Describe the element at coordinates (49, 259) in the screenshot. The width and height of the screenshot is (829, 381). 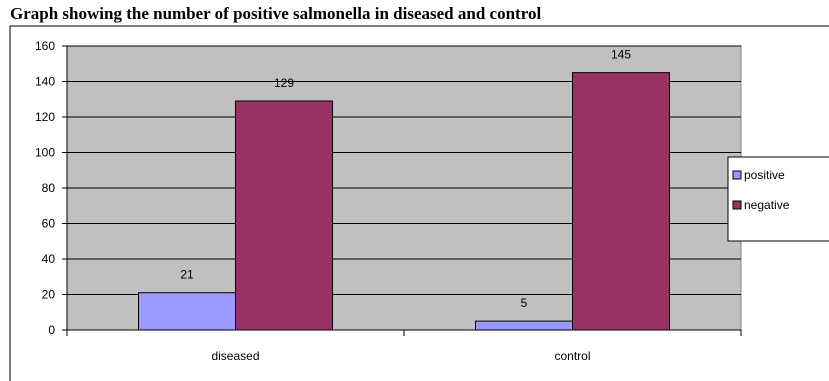
I see `y-tick-label: 40` at that location.